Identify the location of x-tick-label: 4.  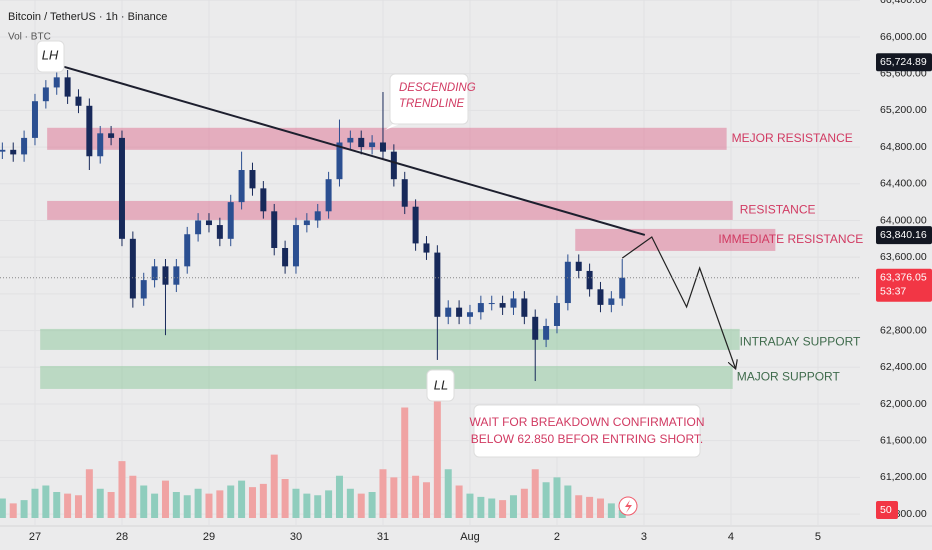
(731, 537).